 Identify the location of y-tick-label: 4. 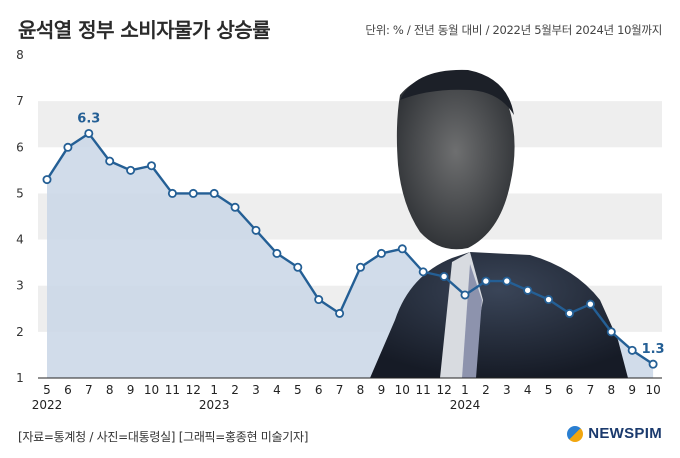
(20, 240).